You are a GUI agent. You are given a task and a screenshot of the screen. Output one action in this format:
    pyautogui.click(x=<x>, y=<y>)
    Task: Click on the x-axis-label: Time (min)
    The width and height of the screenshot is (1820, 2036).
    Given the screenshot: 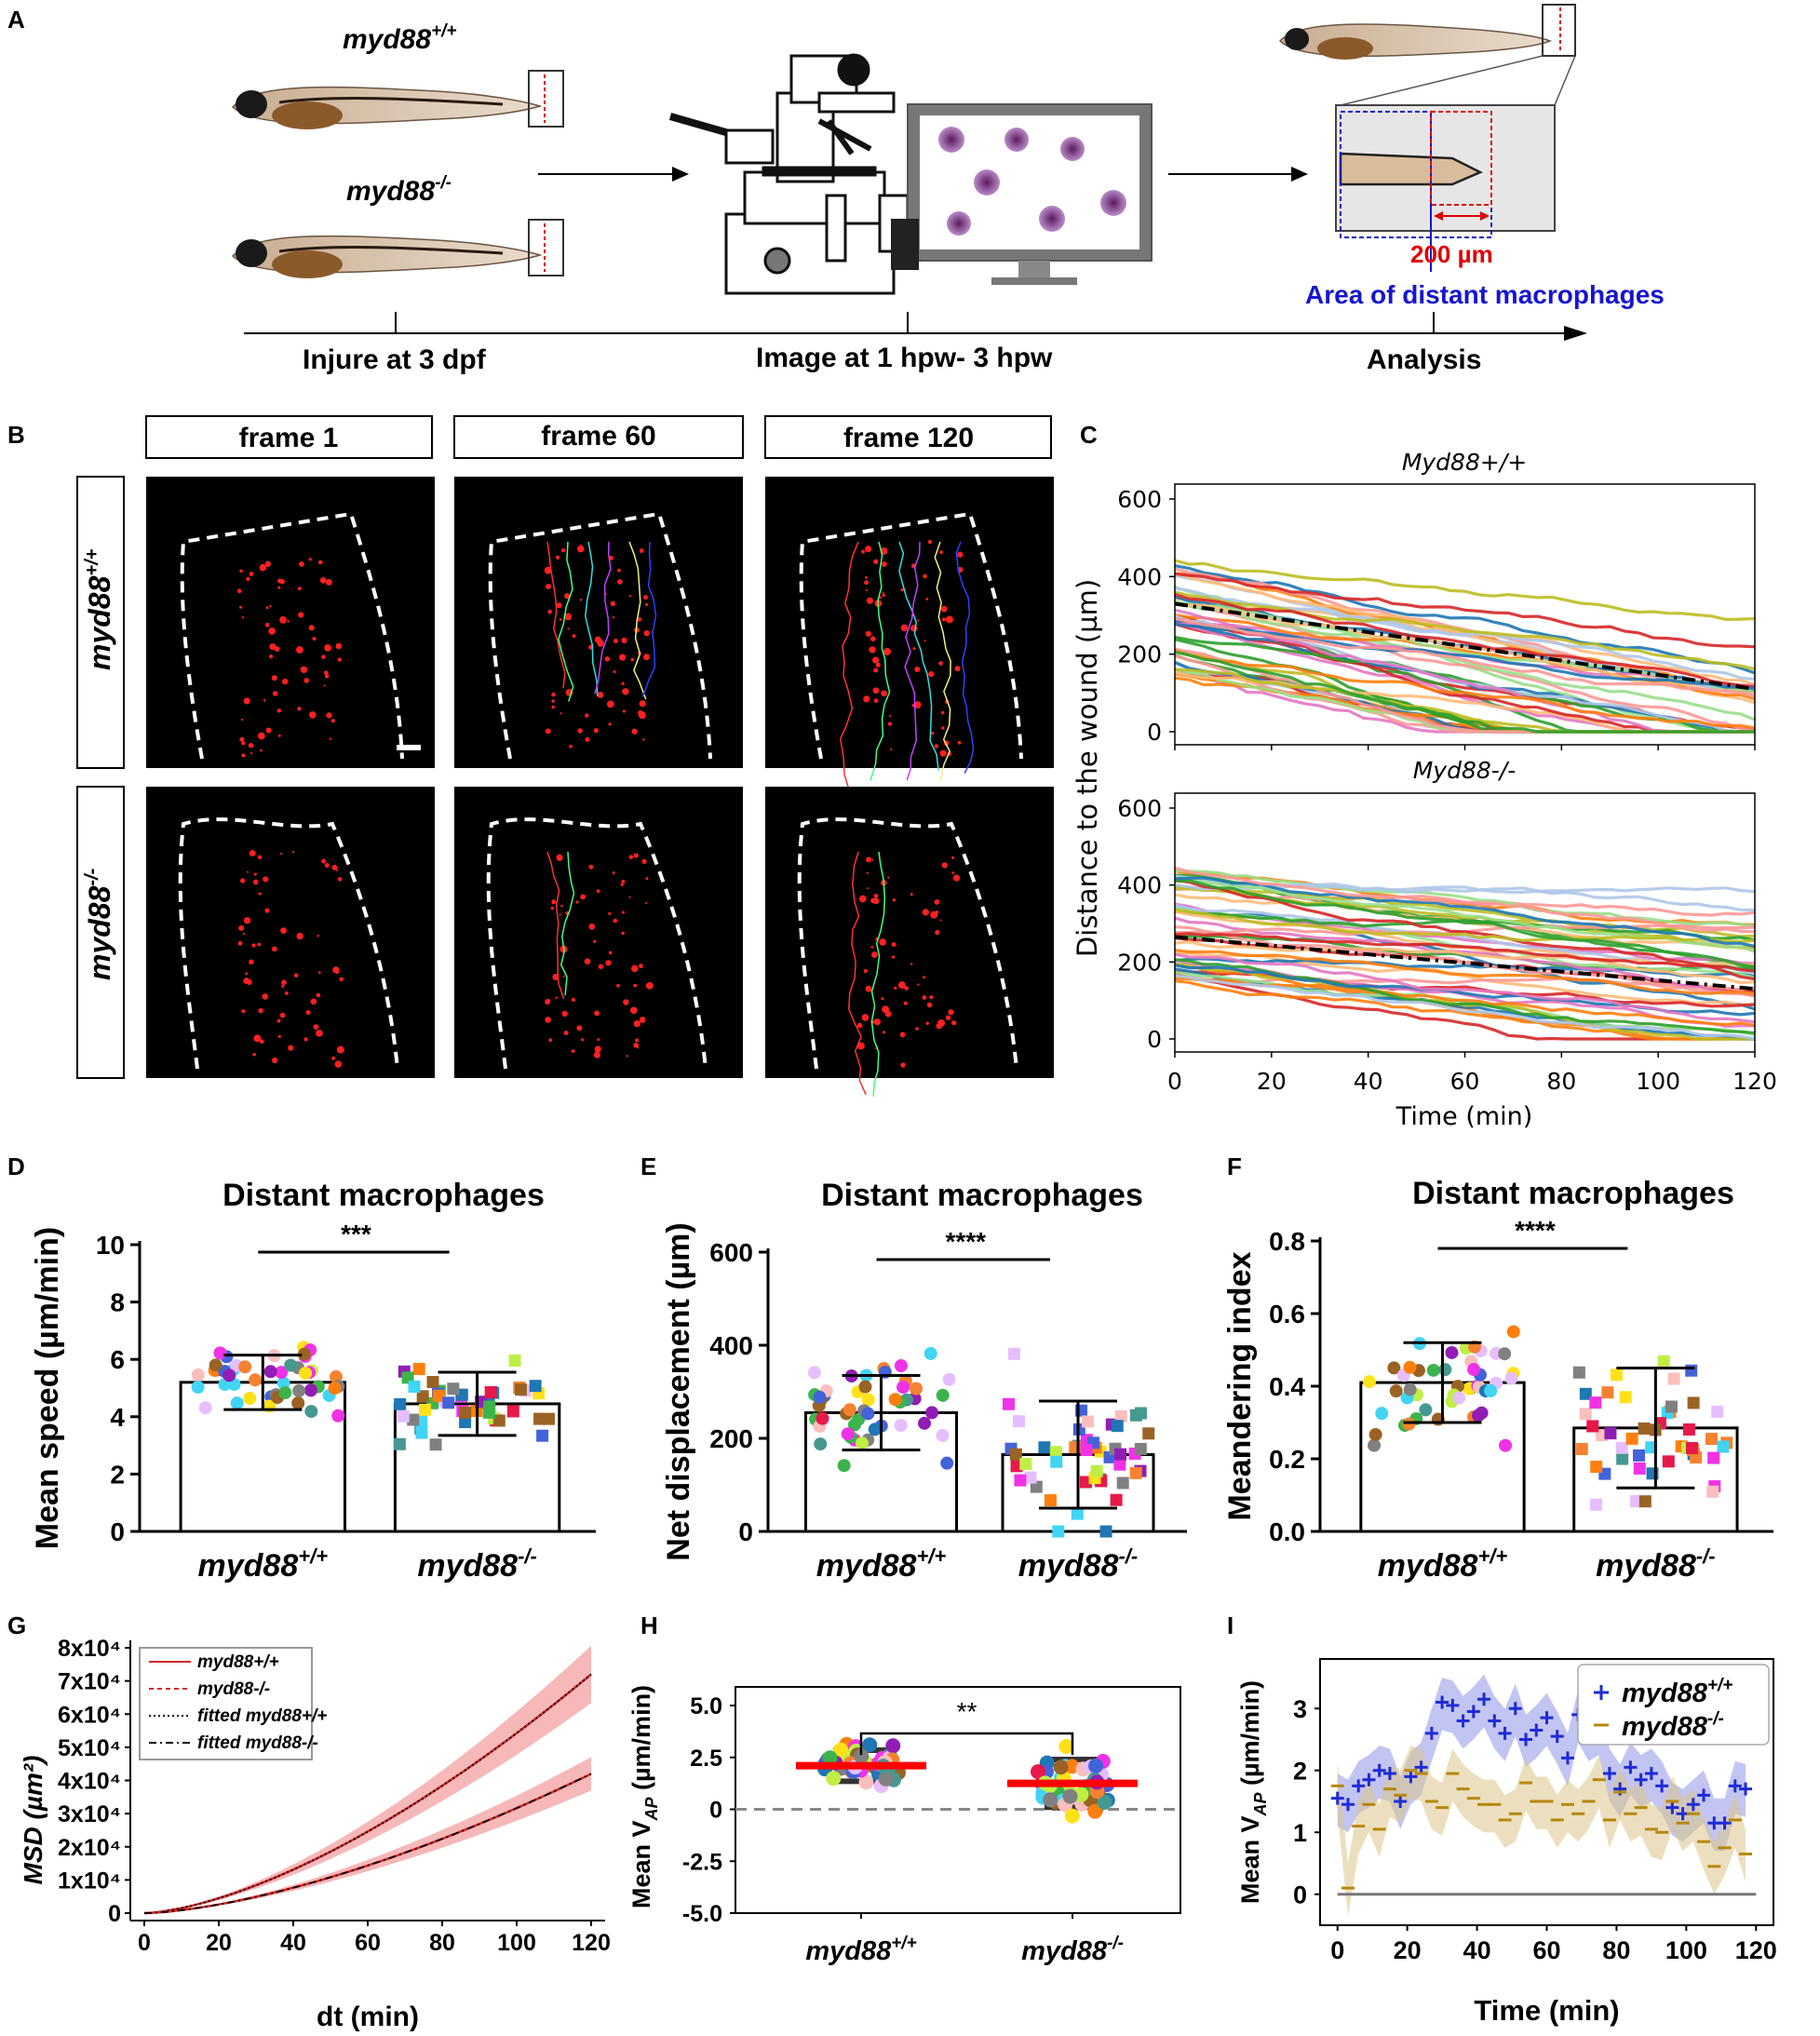 What is the action you would take?
    pyautogui.click(x=1546, y=2010)
    